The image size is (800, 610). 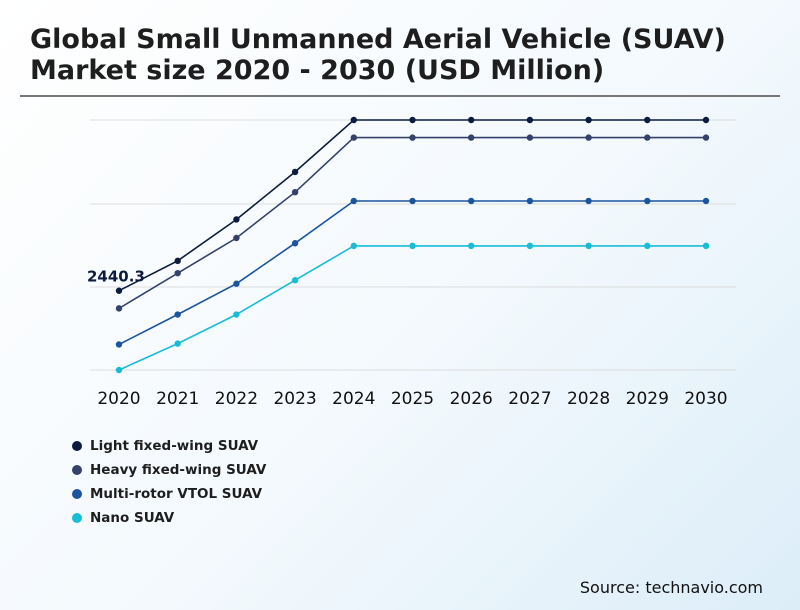 What do you see at coordinates (529, 399) in the screenshot?
I see `x-tick-label-2027: 2027` at bounding box center [529, 399].